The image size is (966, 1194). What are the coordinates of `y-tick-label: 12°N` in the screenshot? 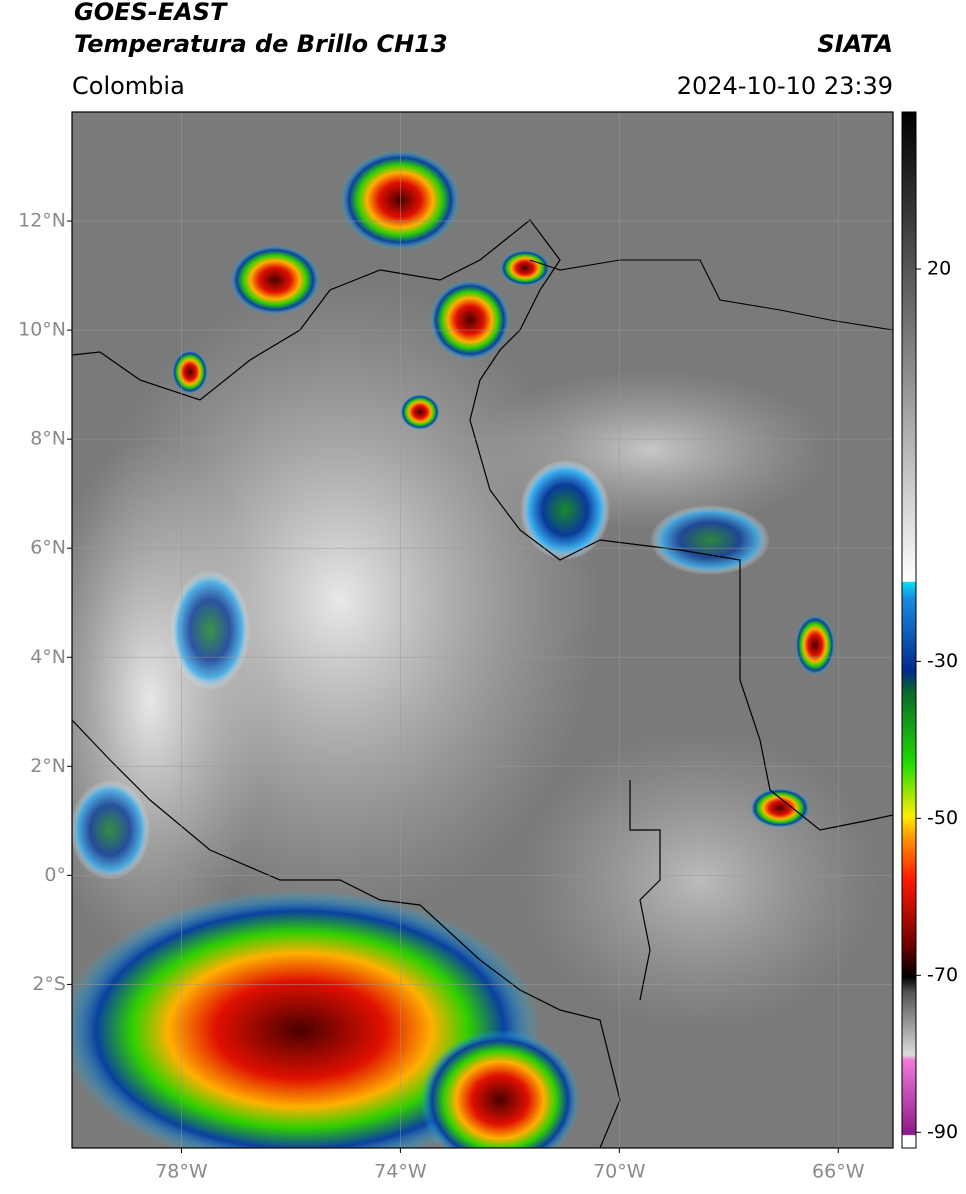 It's located at (42, 221).